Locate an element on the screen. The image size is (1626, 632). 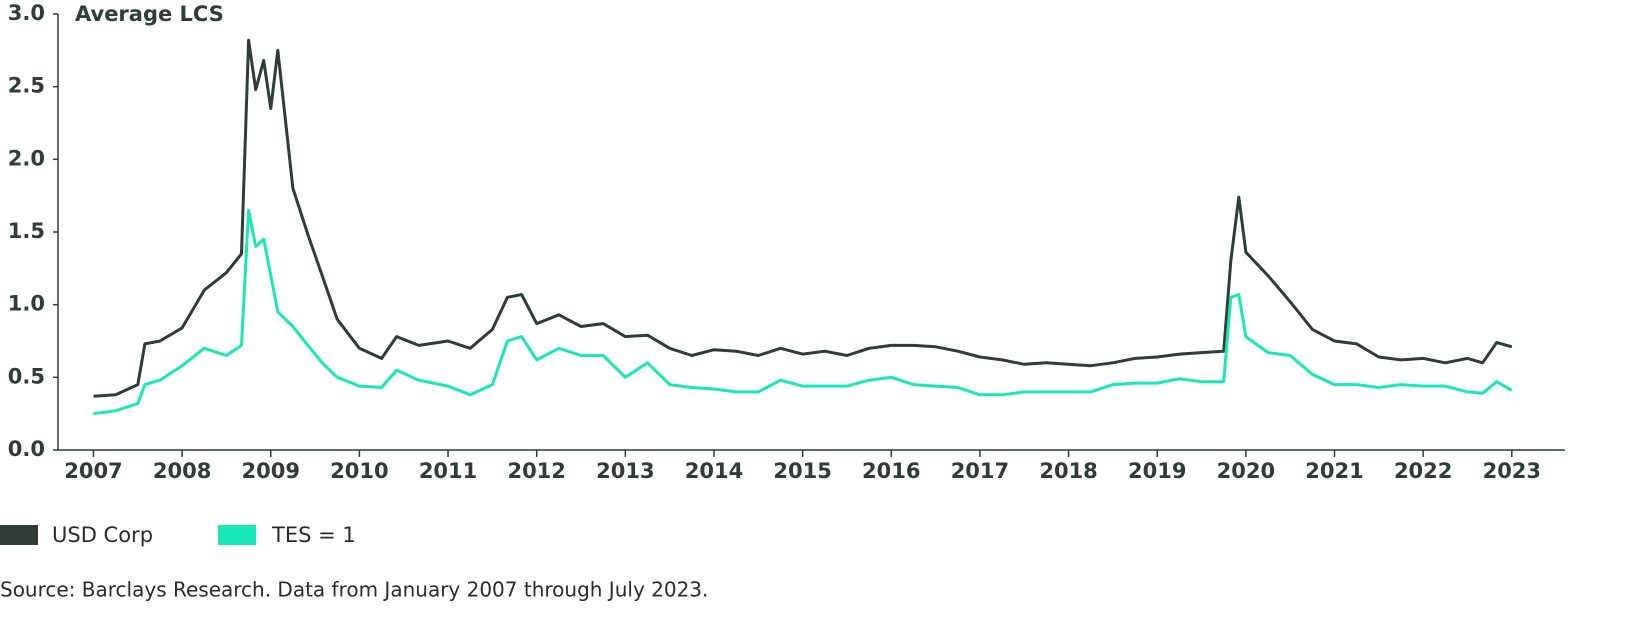
x-tick-label: 2016 is located at coordinates (891, 471).